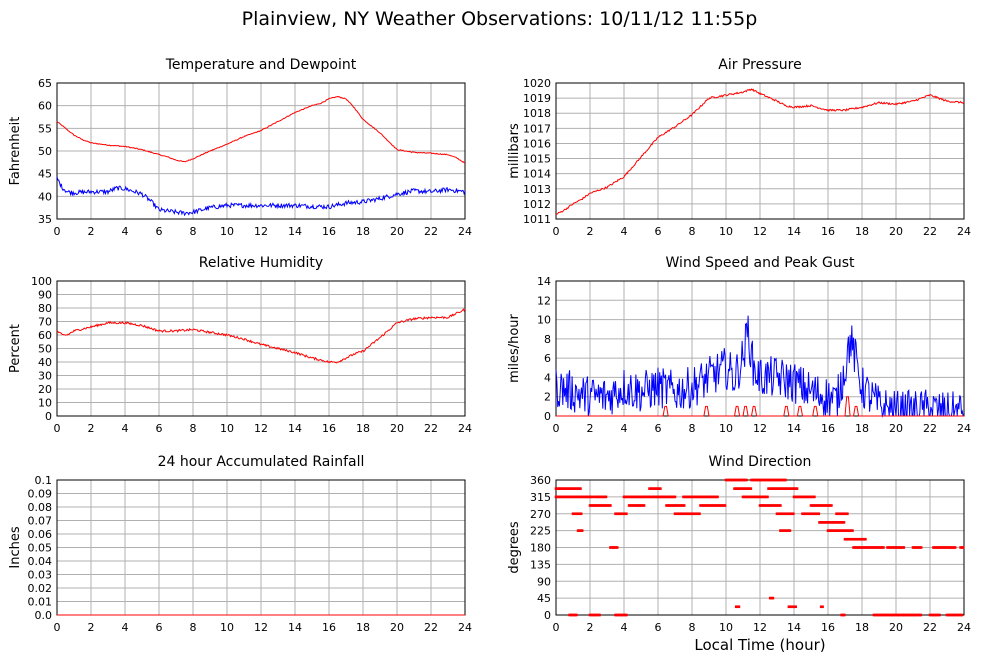 The width and height of the screenshot is (999, 659). I want to click on y-tick-label: 0.09, so click(40, 494).